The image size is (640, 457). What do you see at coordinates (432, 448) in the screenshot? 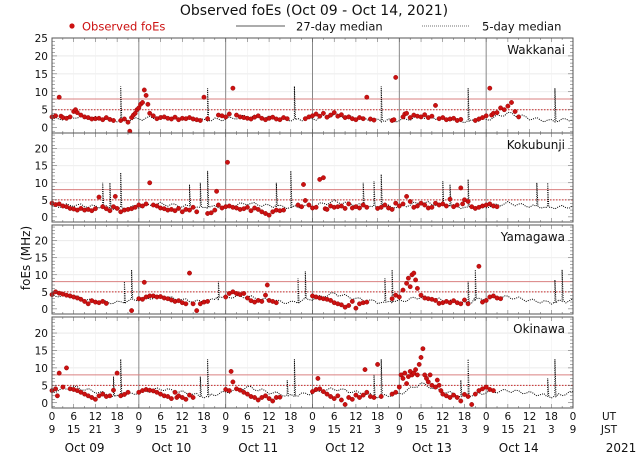
I see `day-label: Oct 13` at bounding box center [432, 448].